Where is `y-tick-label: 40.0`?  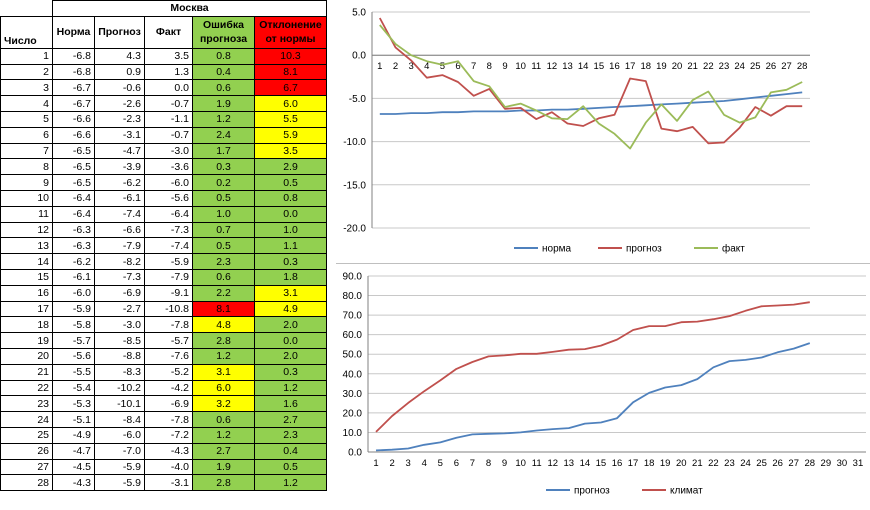
y-tick-label: 40.0 is located at coordinates (353, 374).